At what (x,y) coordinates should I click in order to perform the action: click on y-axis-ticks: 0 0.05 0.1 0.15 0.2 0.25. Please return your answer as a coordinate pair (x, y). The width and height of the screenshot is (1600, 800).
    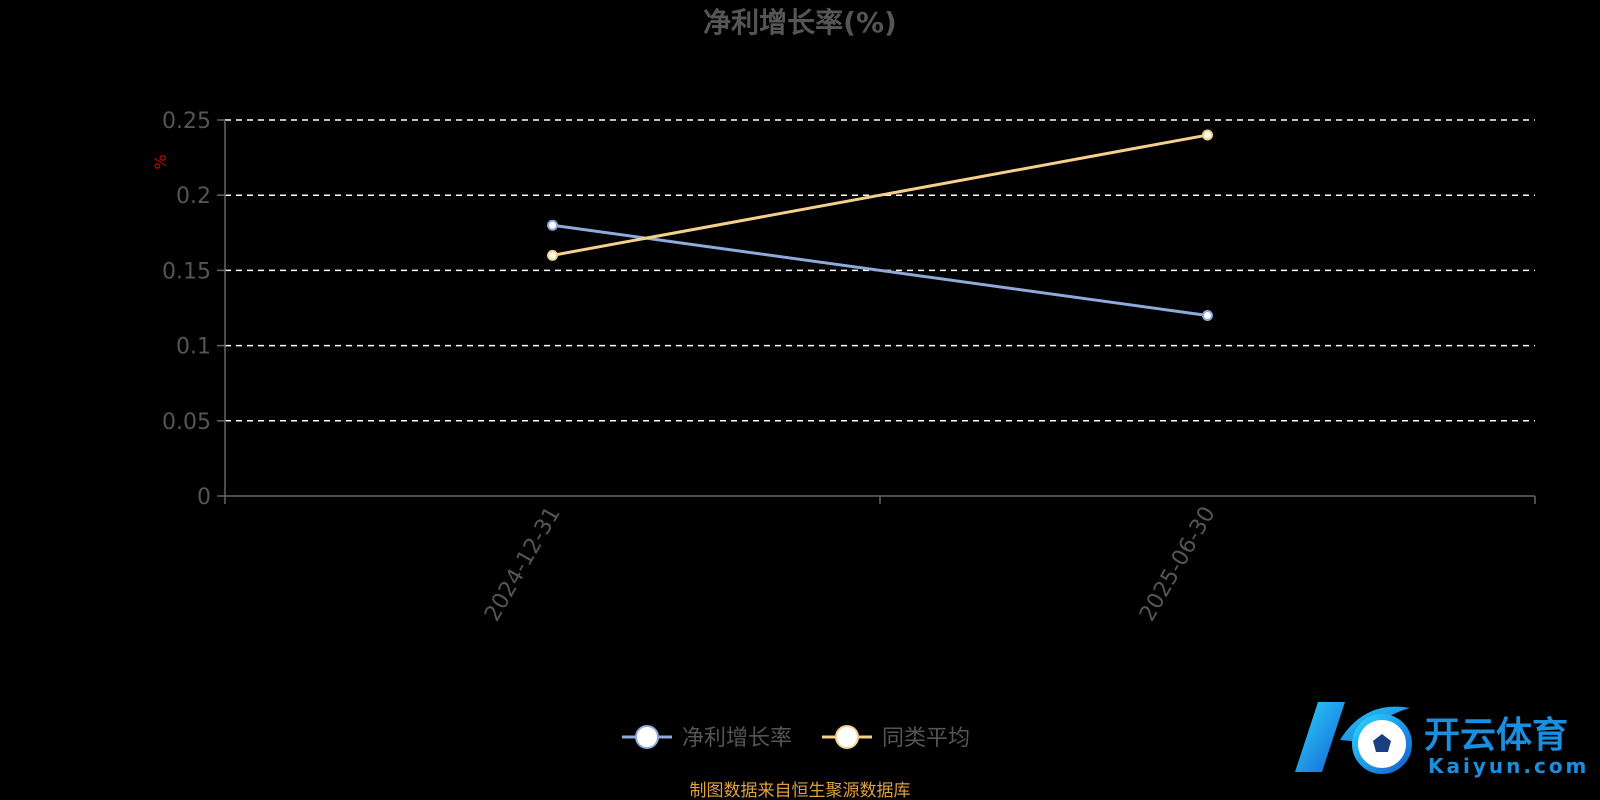
    Looking at the image, I should click on (193, 309).